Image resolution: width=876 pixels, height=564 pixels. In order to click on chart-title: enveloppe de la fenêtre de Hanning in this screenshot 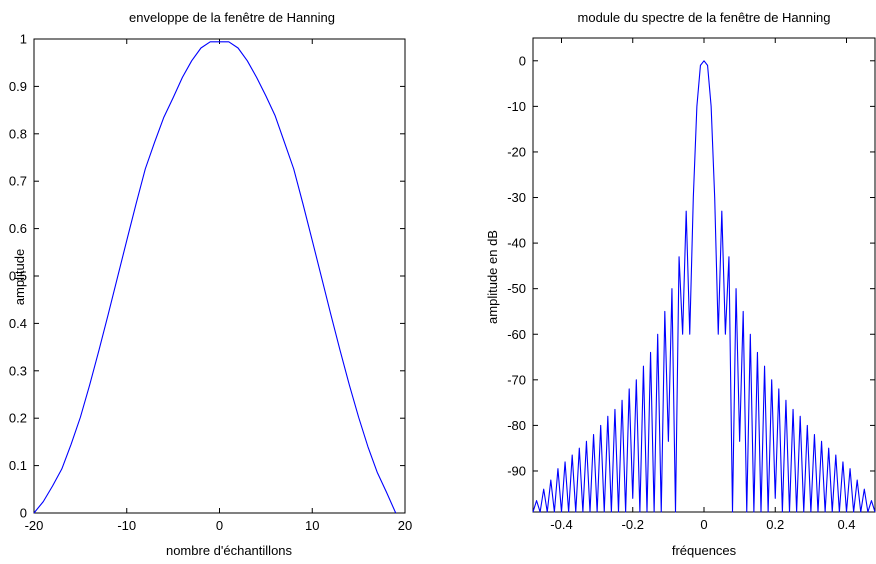, I will do `click(232, 17)`.